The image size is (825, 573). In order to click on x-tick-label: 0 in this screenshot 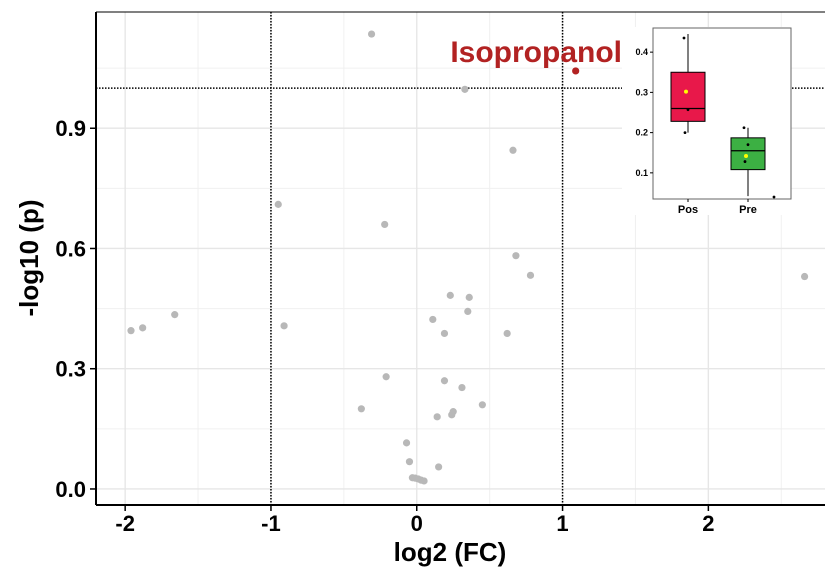, I will do `click(417, 523)`.